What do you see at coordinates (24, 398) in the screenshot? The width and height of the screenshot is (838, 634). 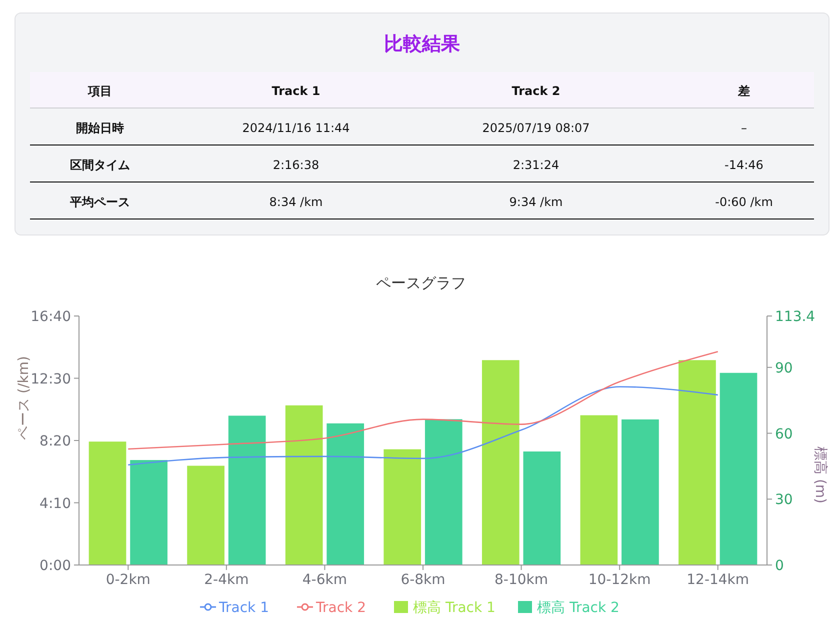 I see `y-axis-title: ペース (/km)` at bounding box center [24, 398].